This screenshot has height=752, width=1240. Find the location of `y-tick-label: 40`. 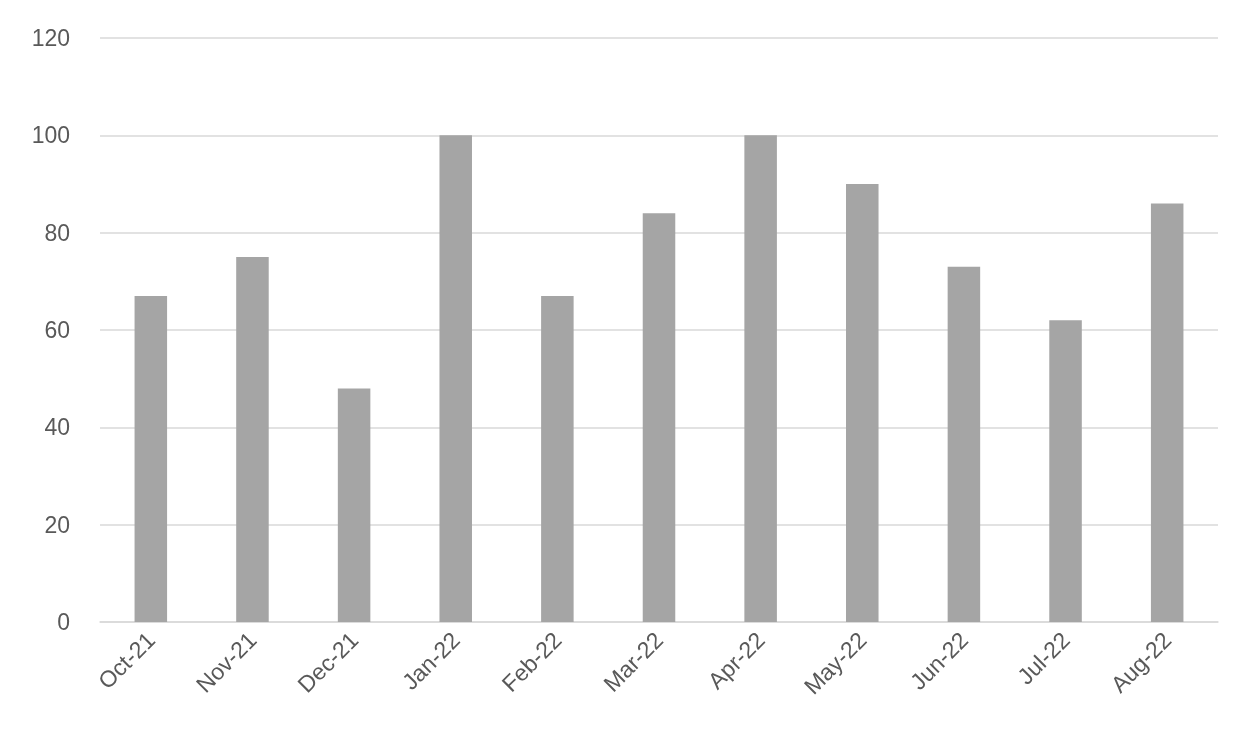

y-tick-label: 40 is located at coordinates (57, 427).